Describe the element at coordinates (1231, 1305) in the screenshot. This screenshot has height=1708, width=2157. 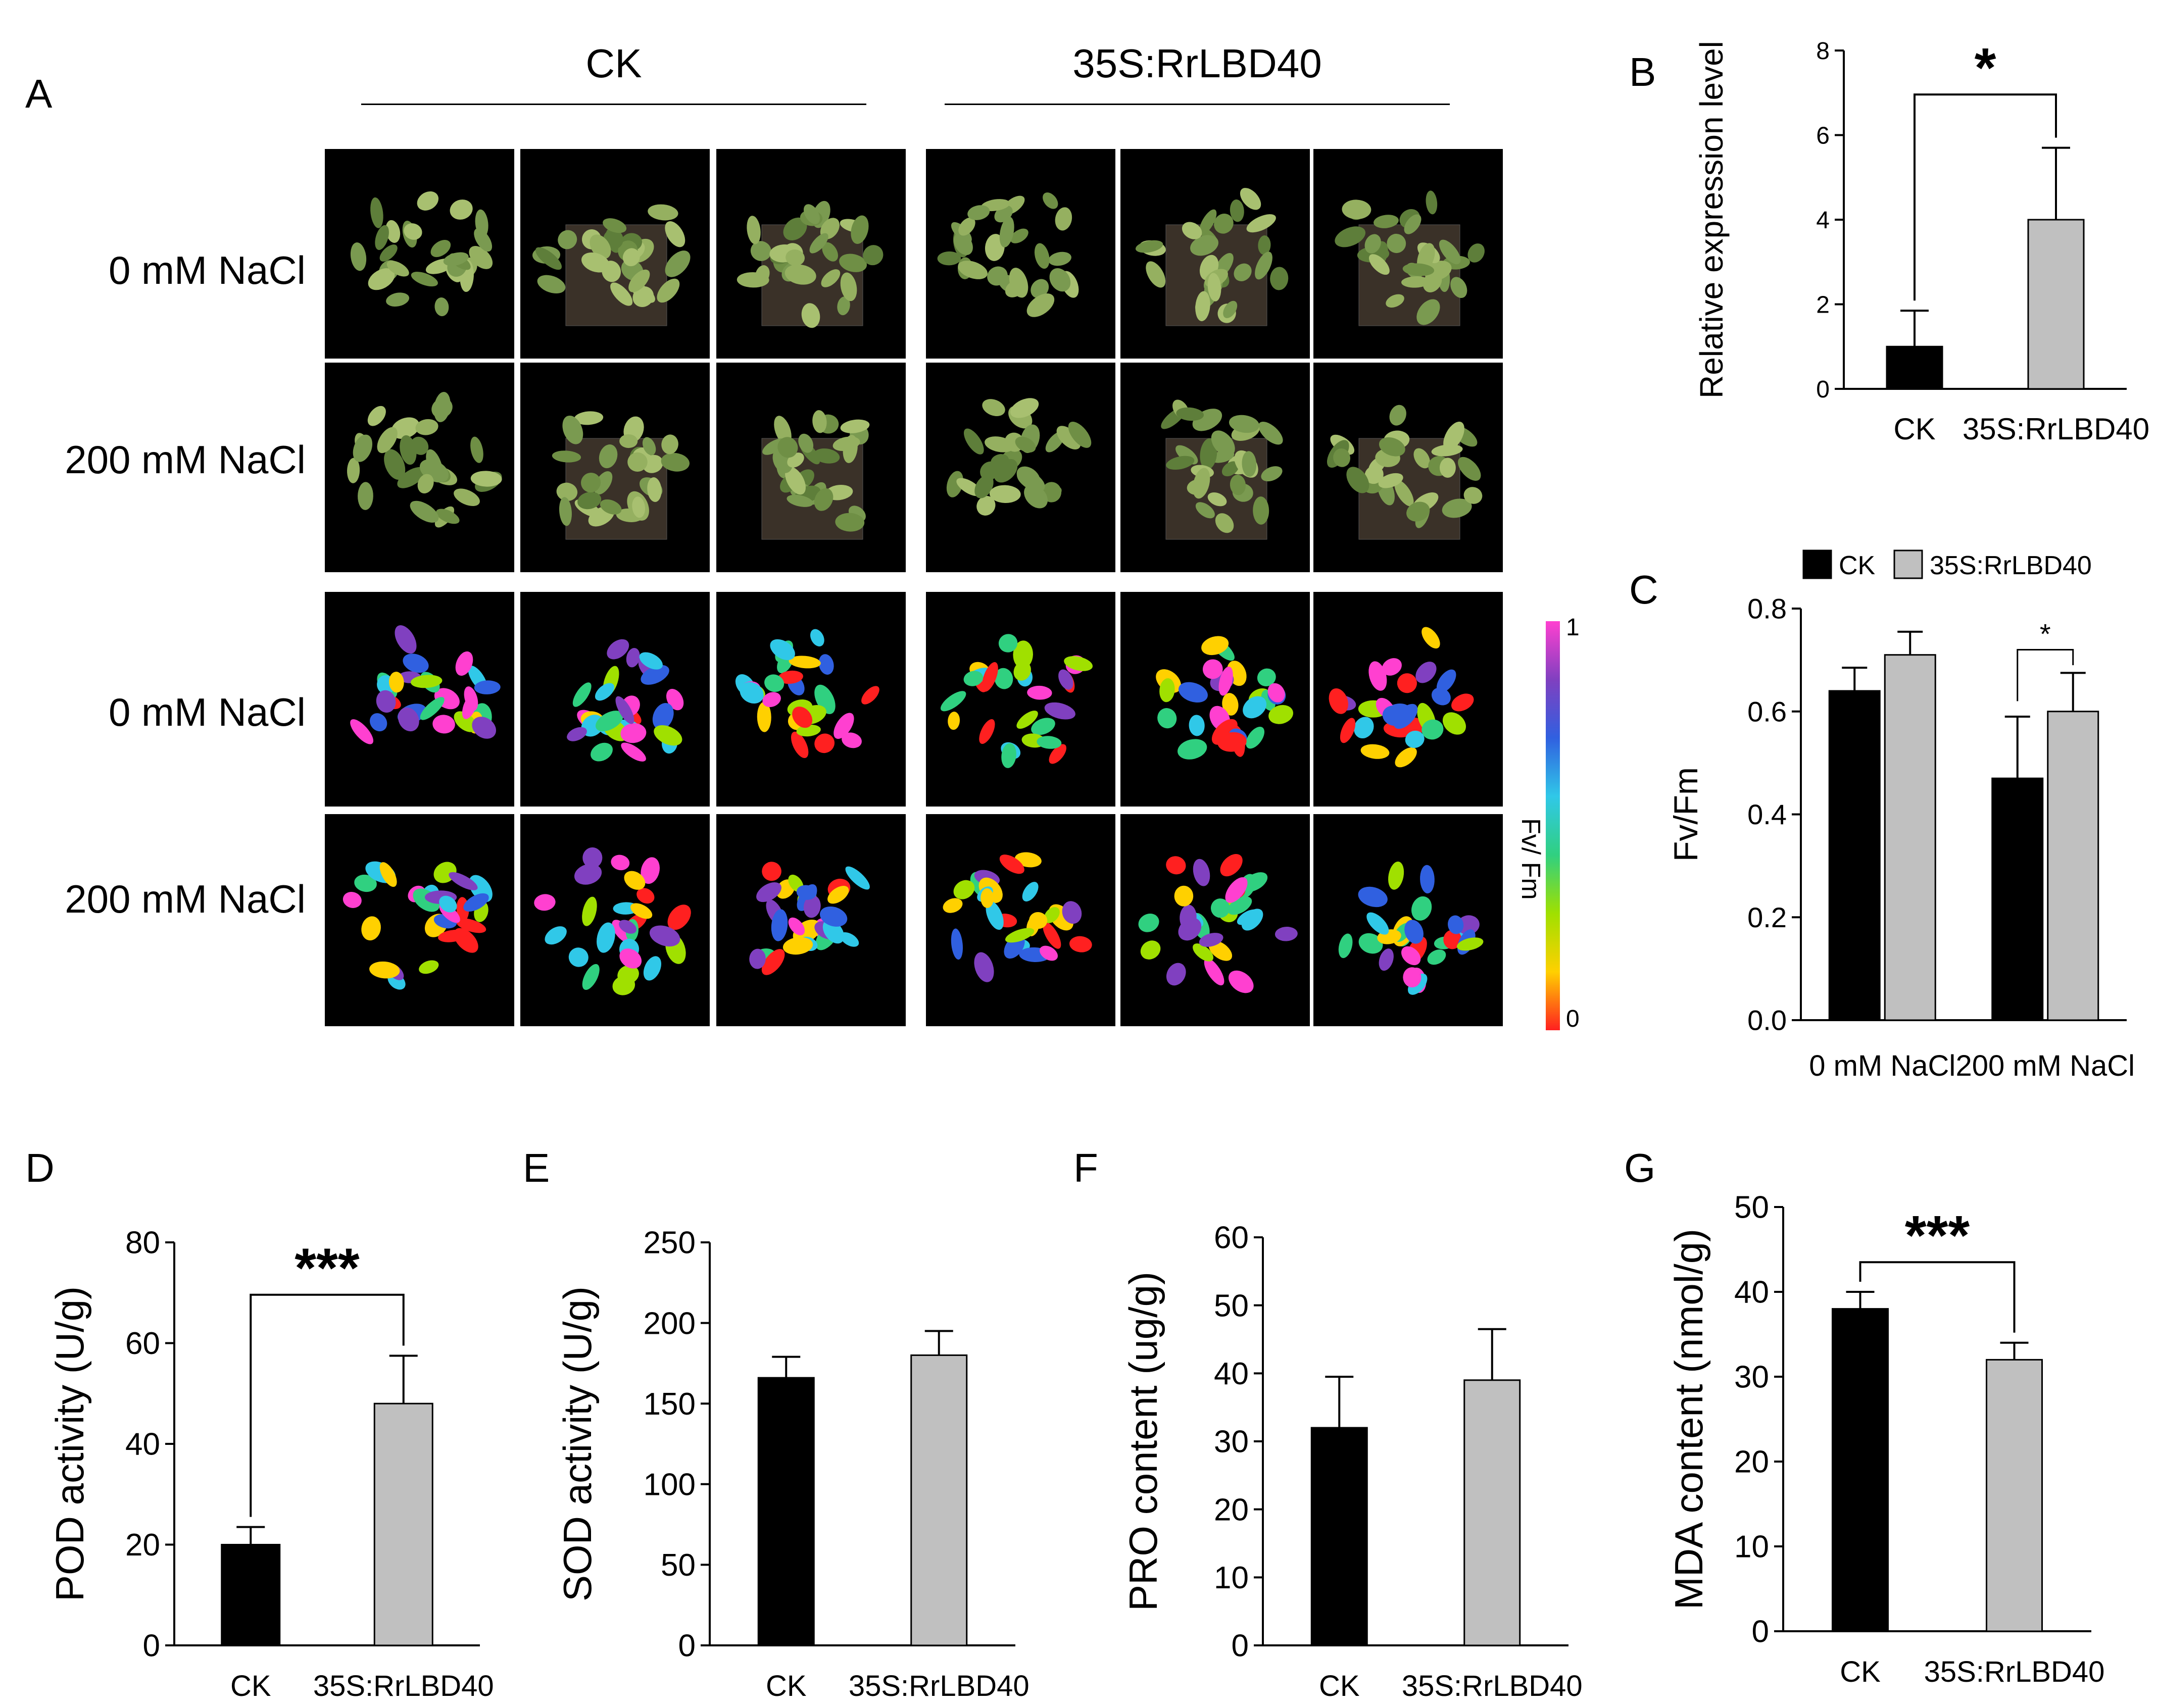
I see `y-tick-label-f: 50` at that location.